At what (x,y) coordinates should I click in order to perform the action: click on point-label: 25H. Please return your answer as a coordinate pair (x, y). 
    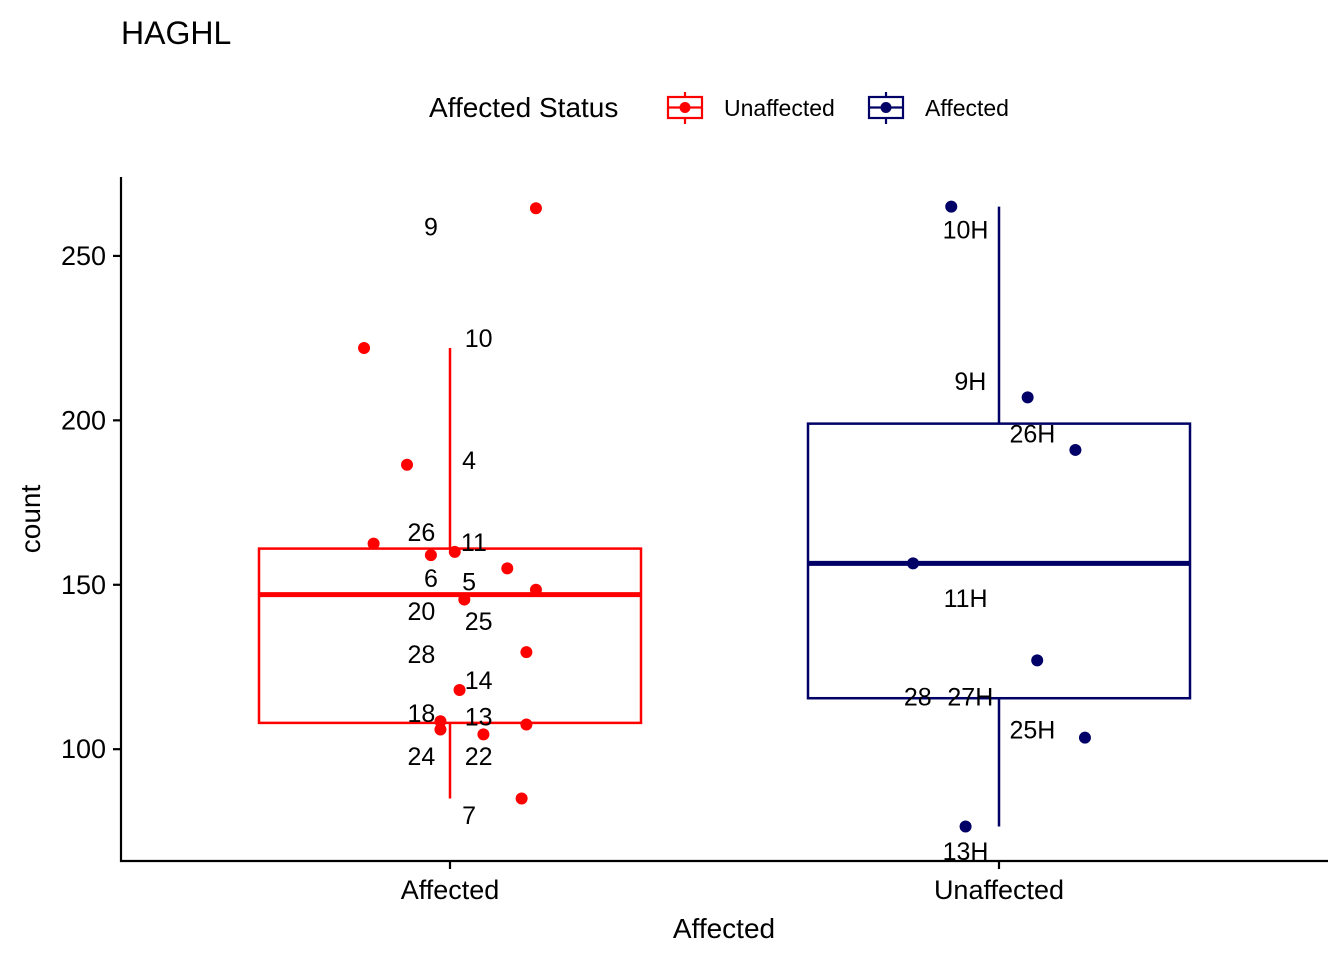
    Looking at the image, I should click on (1032, 730).